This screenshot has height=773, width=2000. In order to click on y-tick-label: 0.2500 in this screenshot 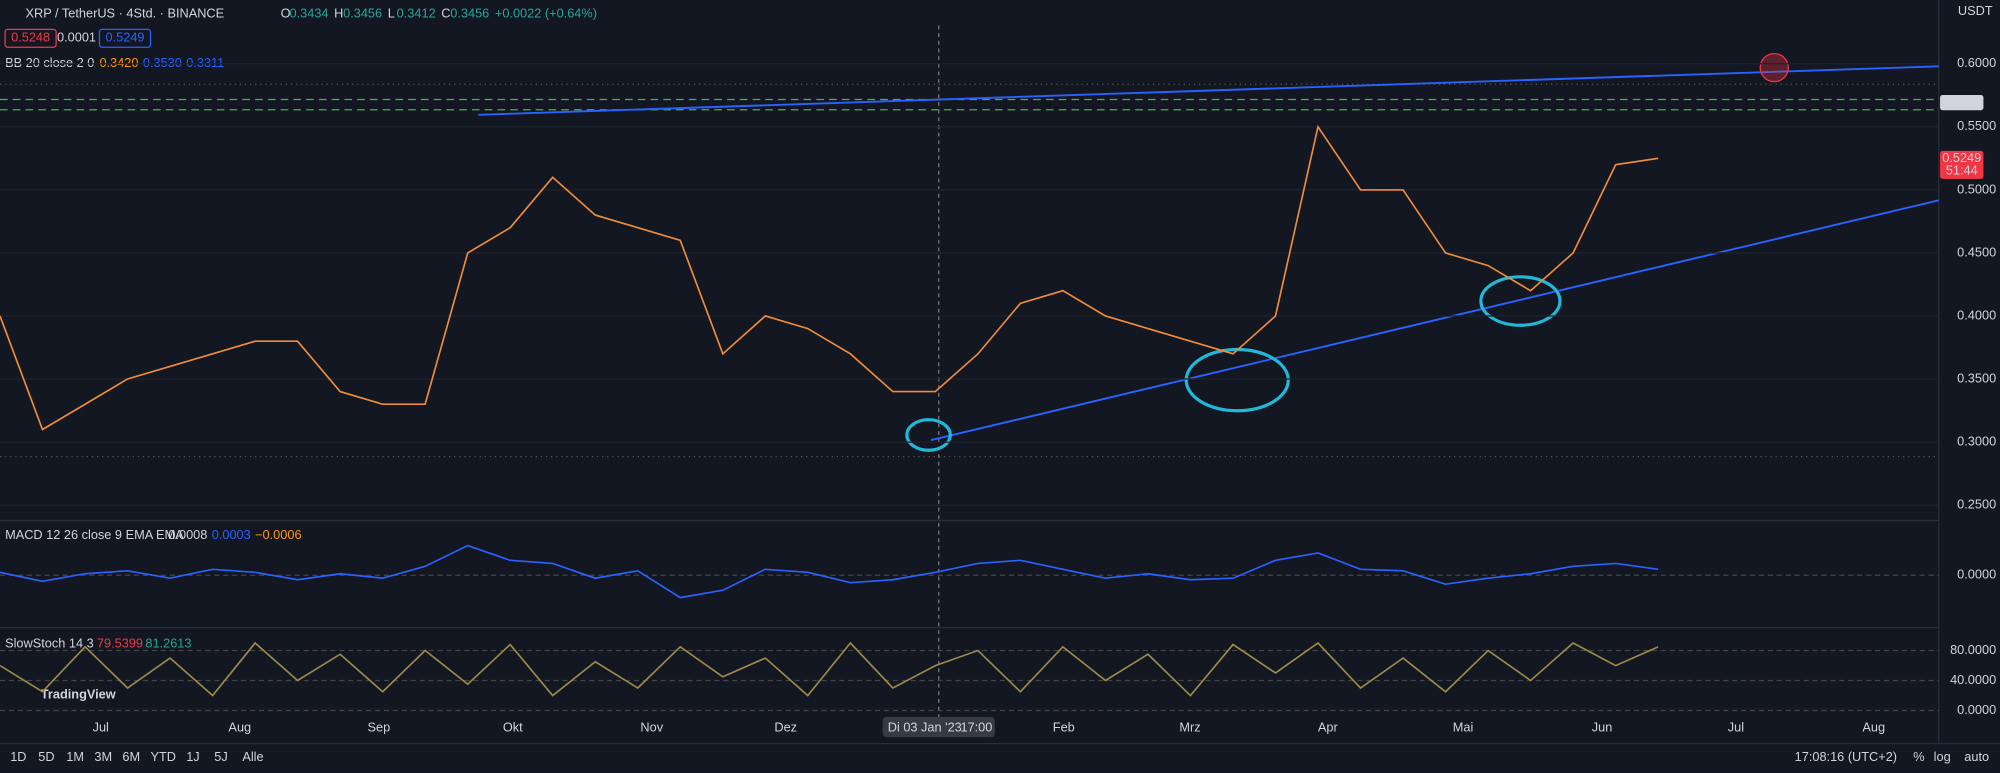, I will do `click(1976, 503)`.